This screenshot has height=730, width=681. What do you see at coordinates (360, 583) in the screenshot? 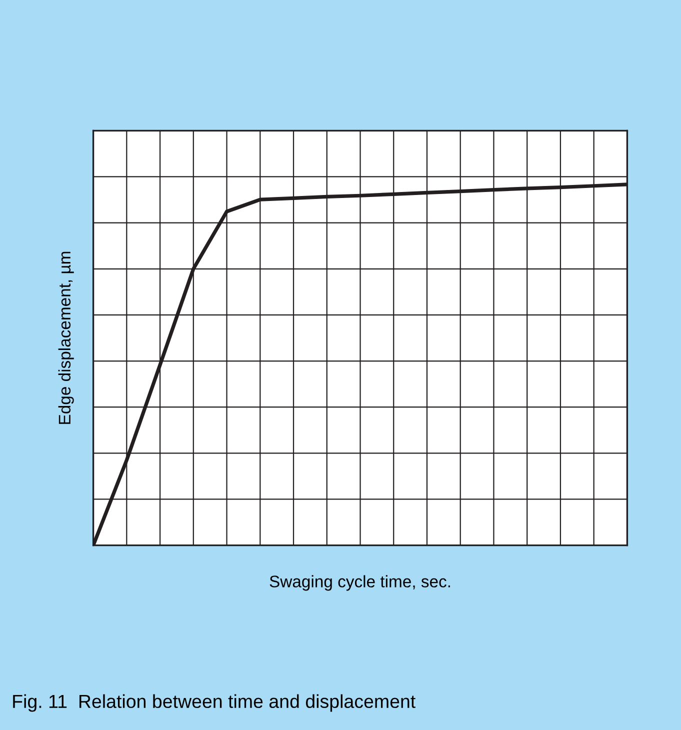
I see `x-axis-title: Swaging cycle time, sec.` at bounding box center [360, 583].